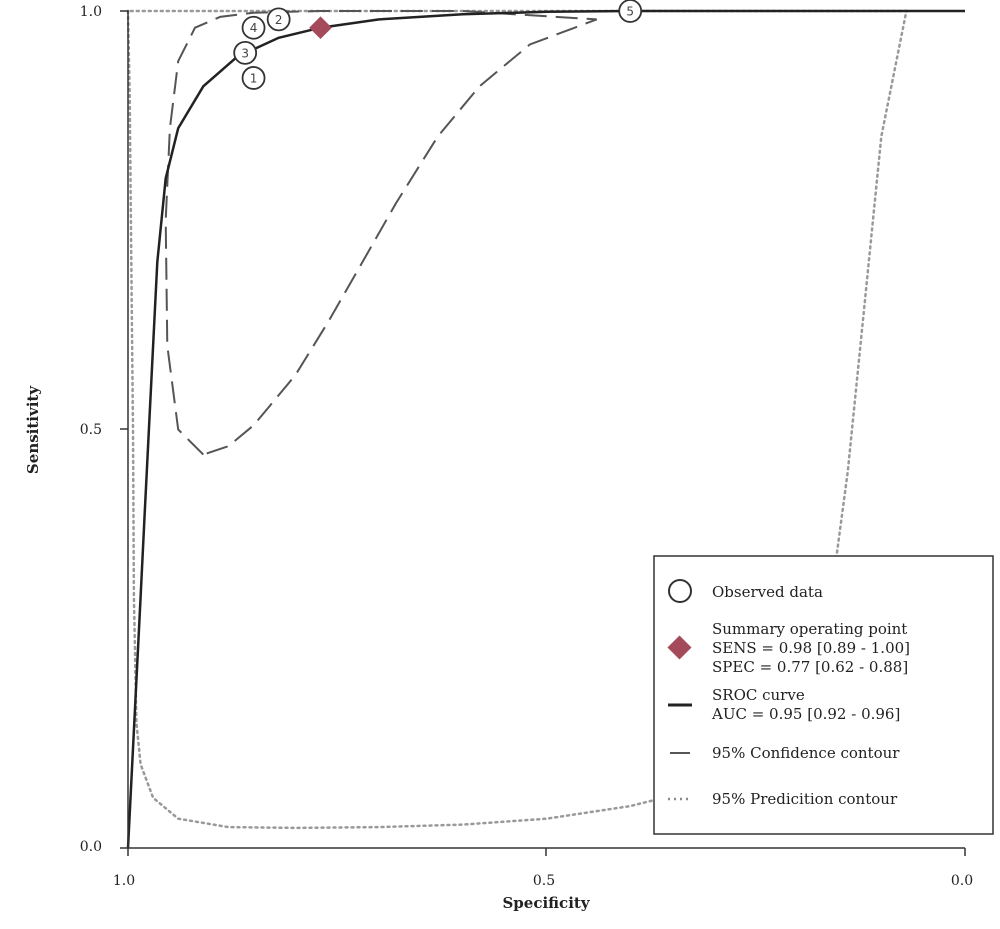  What do you see at coordinates (33, 429) in the screenshot?
I see `y-axis-title: Sensitivity` at bounding box center [33, 429].